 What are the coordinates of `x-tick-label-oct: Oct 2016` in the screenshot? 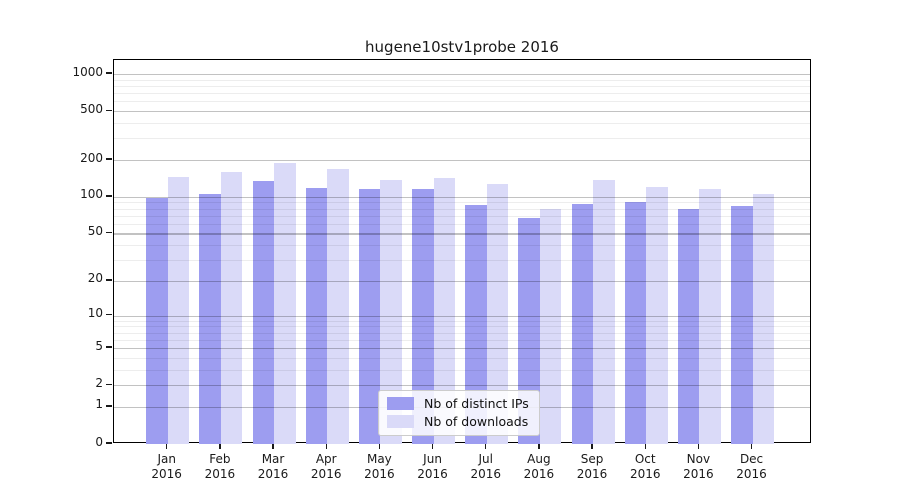 It's located at (645, 466).